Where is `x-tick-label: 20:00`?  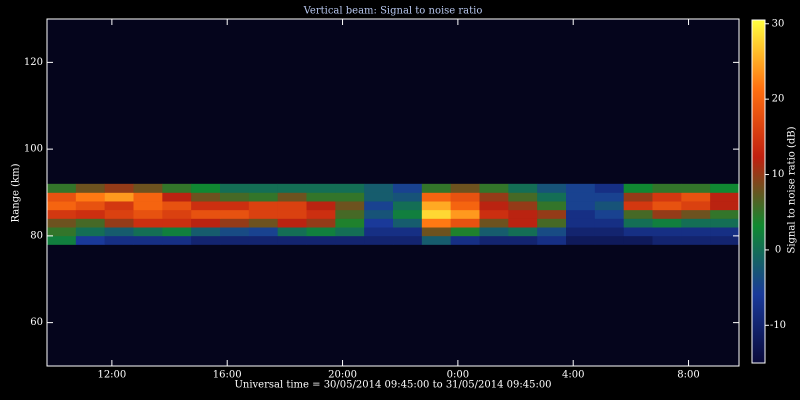
x-tick-label: 20:00 is located at coordinates (342, 375).